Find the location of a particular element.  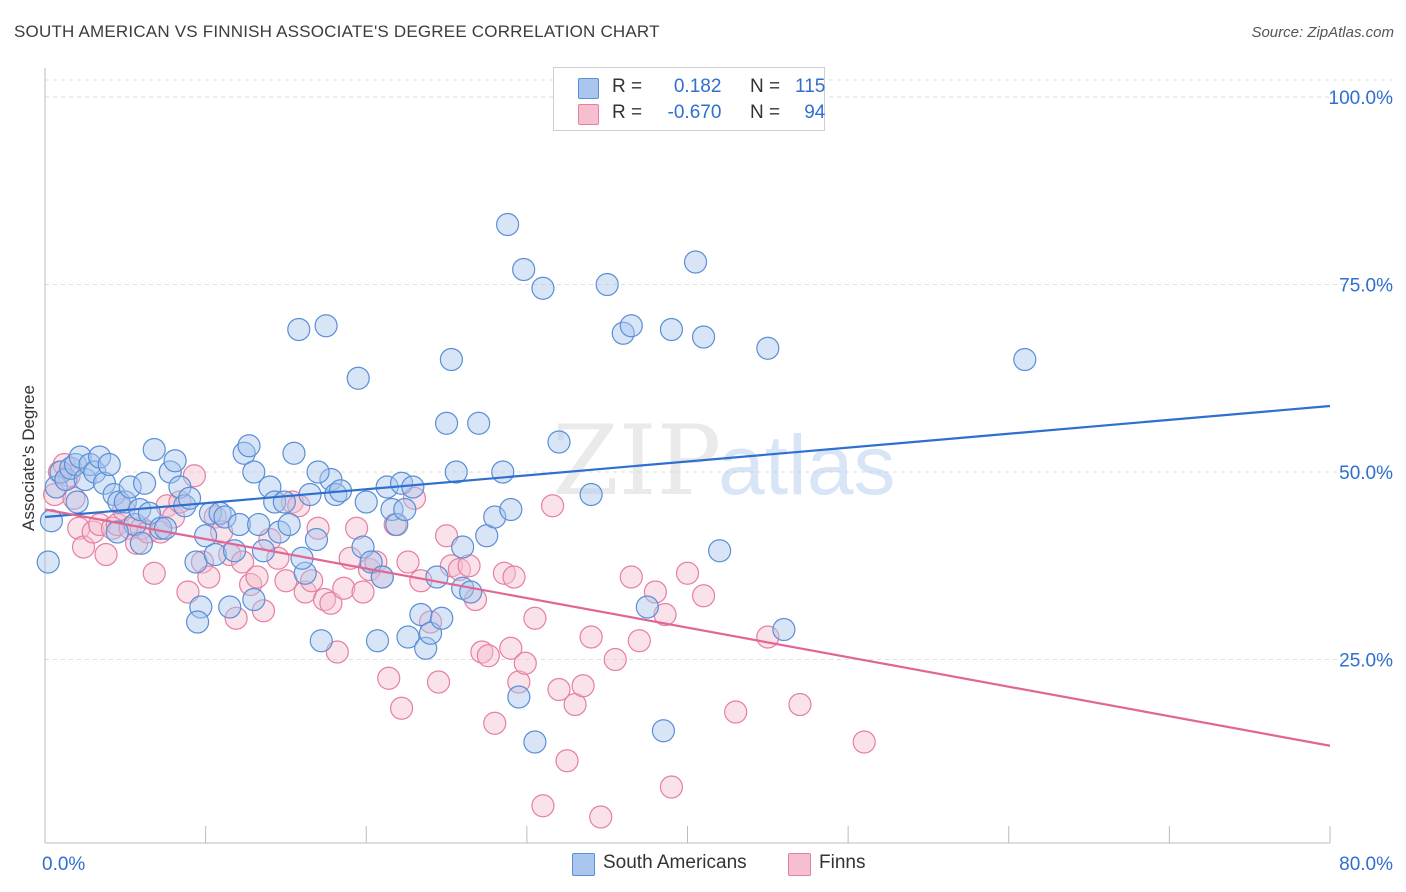

x-tick-label-min: 0.0% is located at coordinates (63, 864).